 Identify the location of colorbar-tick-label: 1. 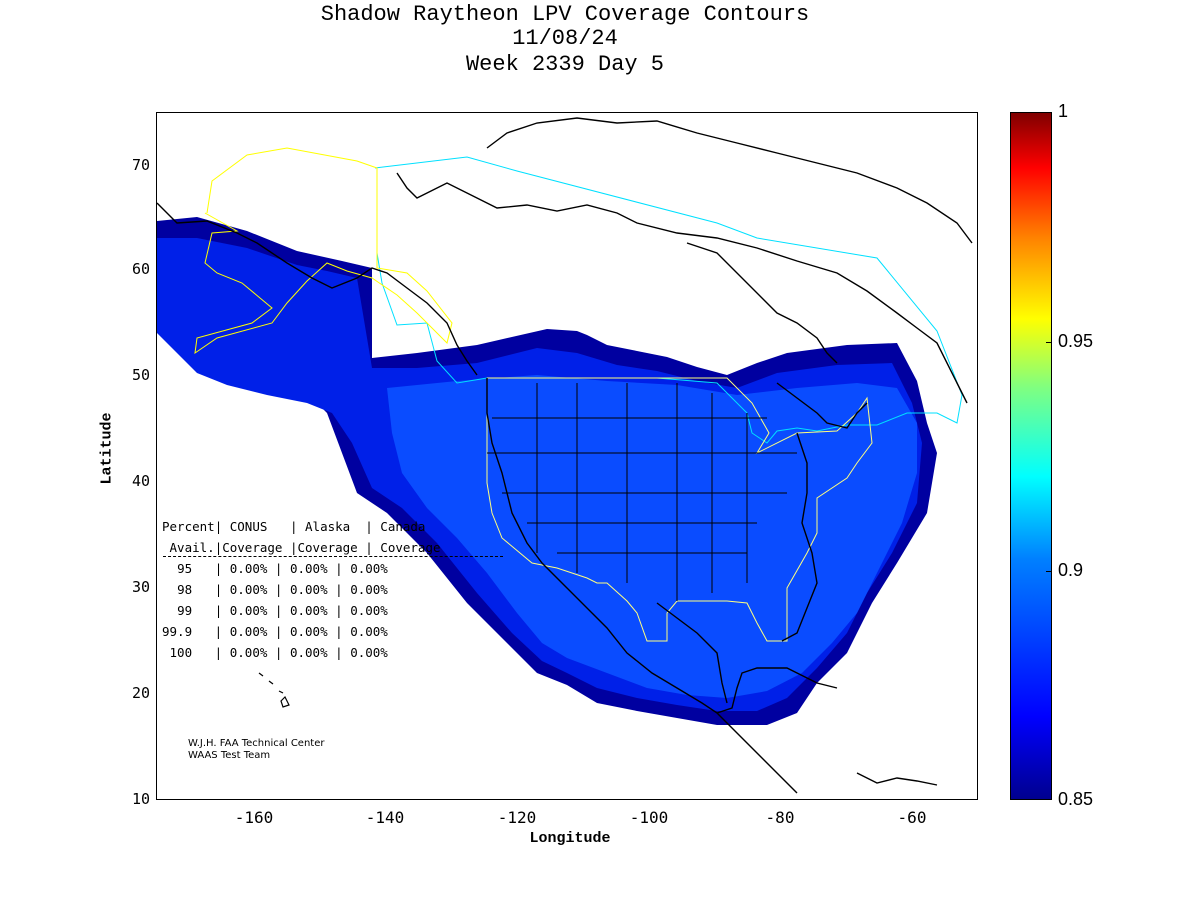
(1063, 111).